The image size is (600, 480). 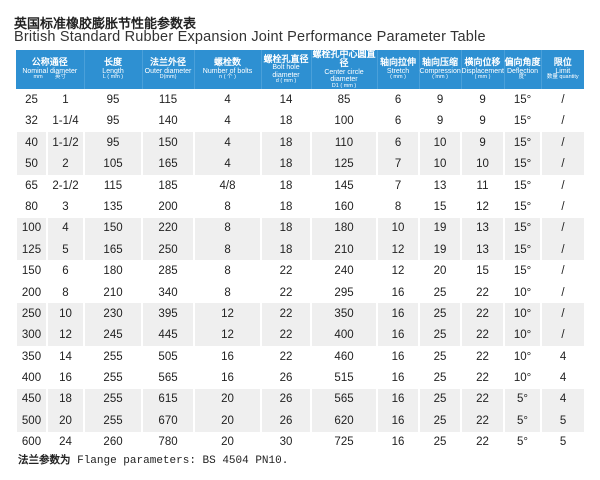 What do you see at coordinates (168, 228) in the screenshot?
I see `table-cell: 220` at bounding box center [168, 228].